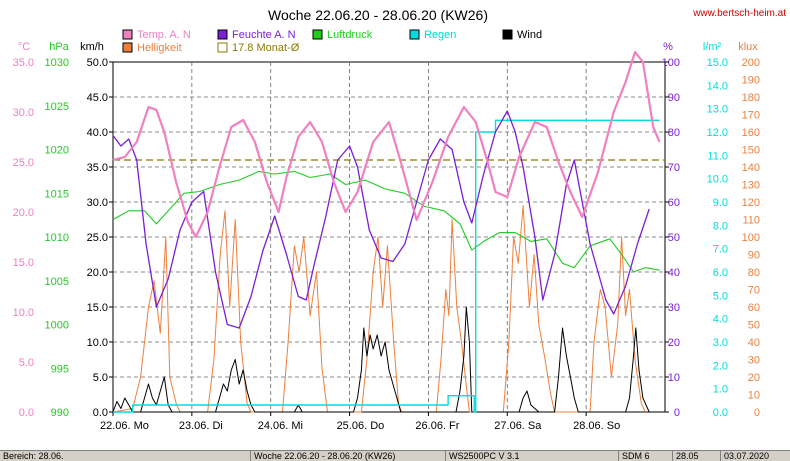 This screenshot has height=461, width=790. Describe the element at coordinates (751, 168) in the screenshot. I see `axis-tick-klux: 140` at that location.